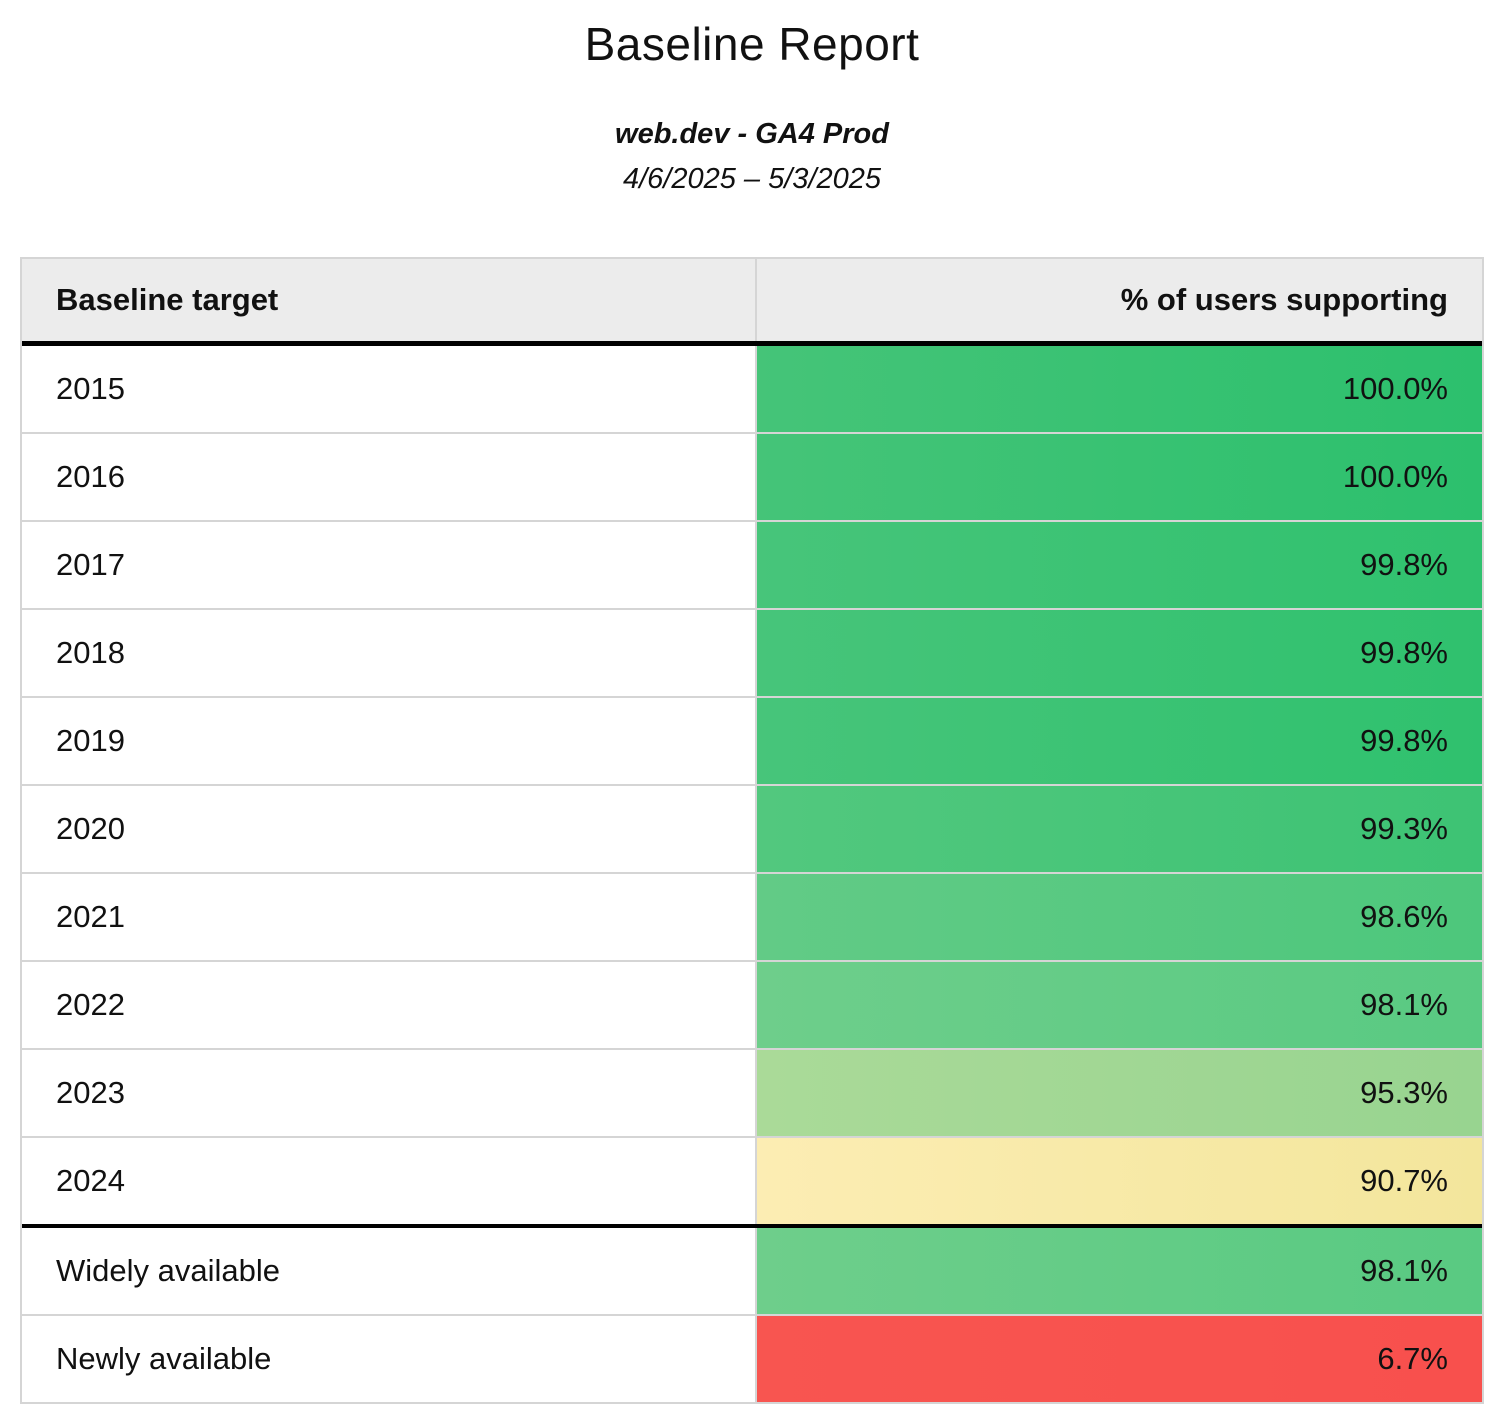 Image resolution: width=1504 pixels, height=1426 pixels. Describe the element at coordinates (164, 1358) in the screenshot. I see `row-label: Newly available` at that location.